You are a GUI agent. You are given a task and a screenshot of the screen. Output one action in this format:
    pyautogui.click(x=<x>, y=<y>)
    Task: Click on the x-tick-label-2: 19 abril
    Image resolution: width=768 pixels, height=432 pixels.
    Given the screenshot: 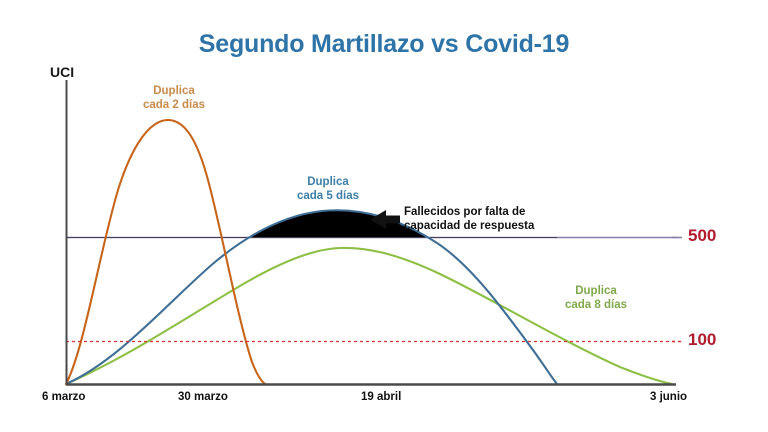 What is the action you would take?
    pyautogui.click(x=381, y=397)
    